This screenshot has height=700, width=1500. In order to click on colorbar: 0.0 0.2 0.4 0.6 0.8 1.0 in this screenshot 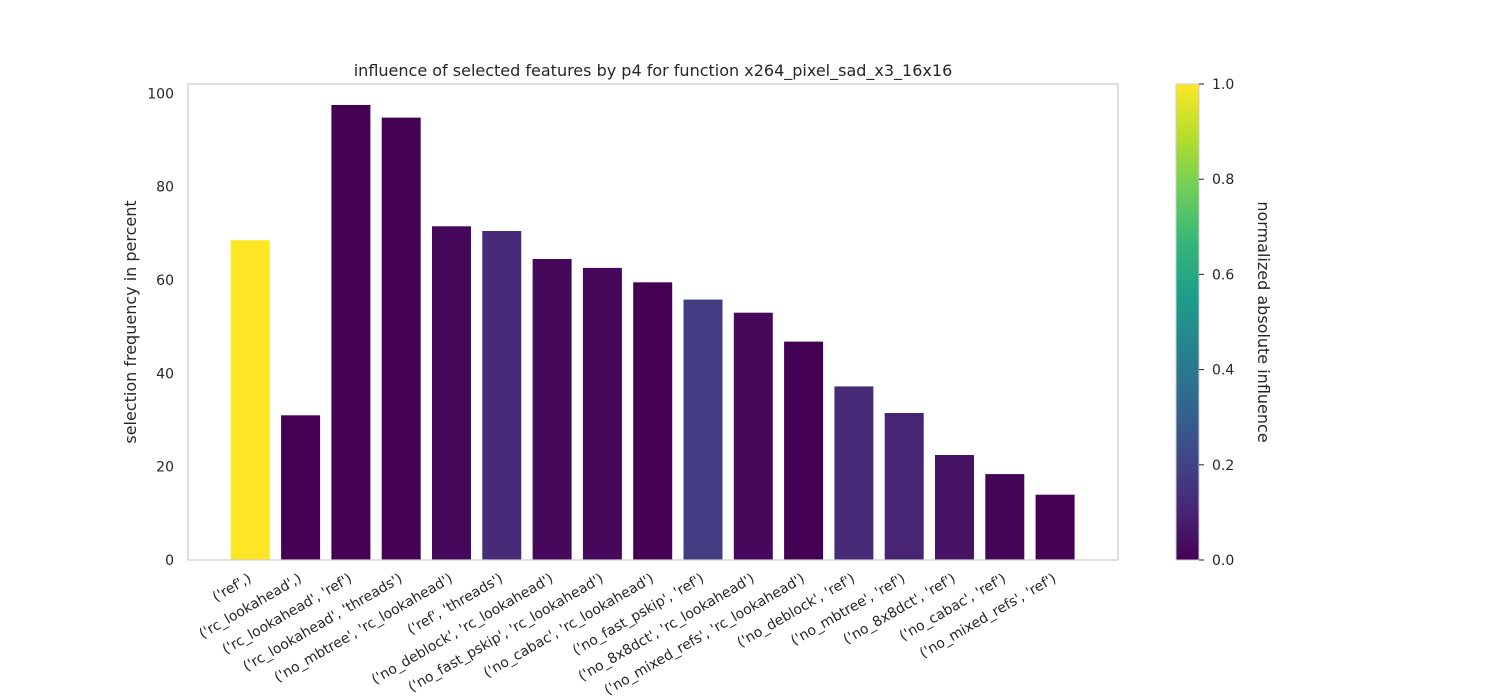, I will do `click(1204, 323)`.